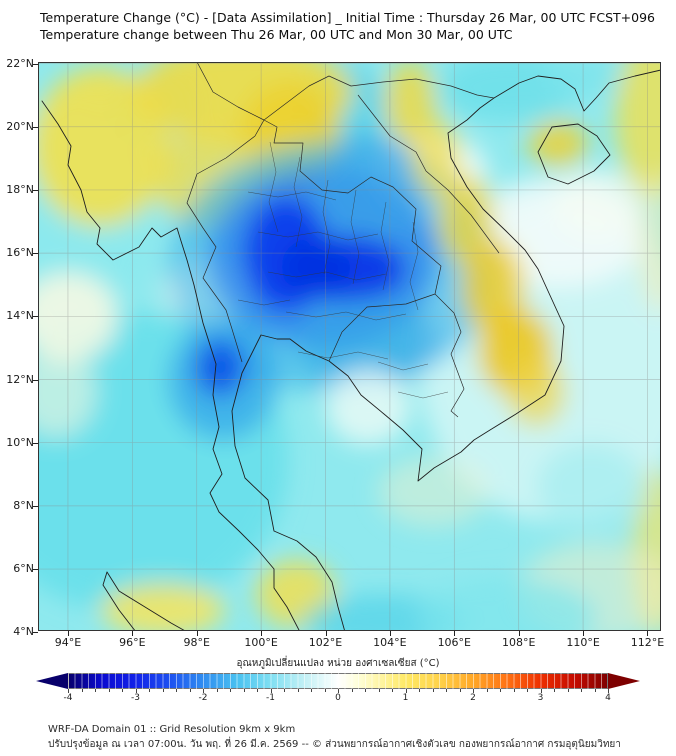  Describe the element at coordinates (20, 189) in the screenshot. I see `lat-axis-label: 18°N` at that location.